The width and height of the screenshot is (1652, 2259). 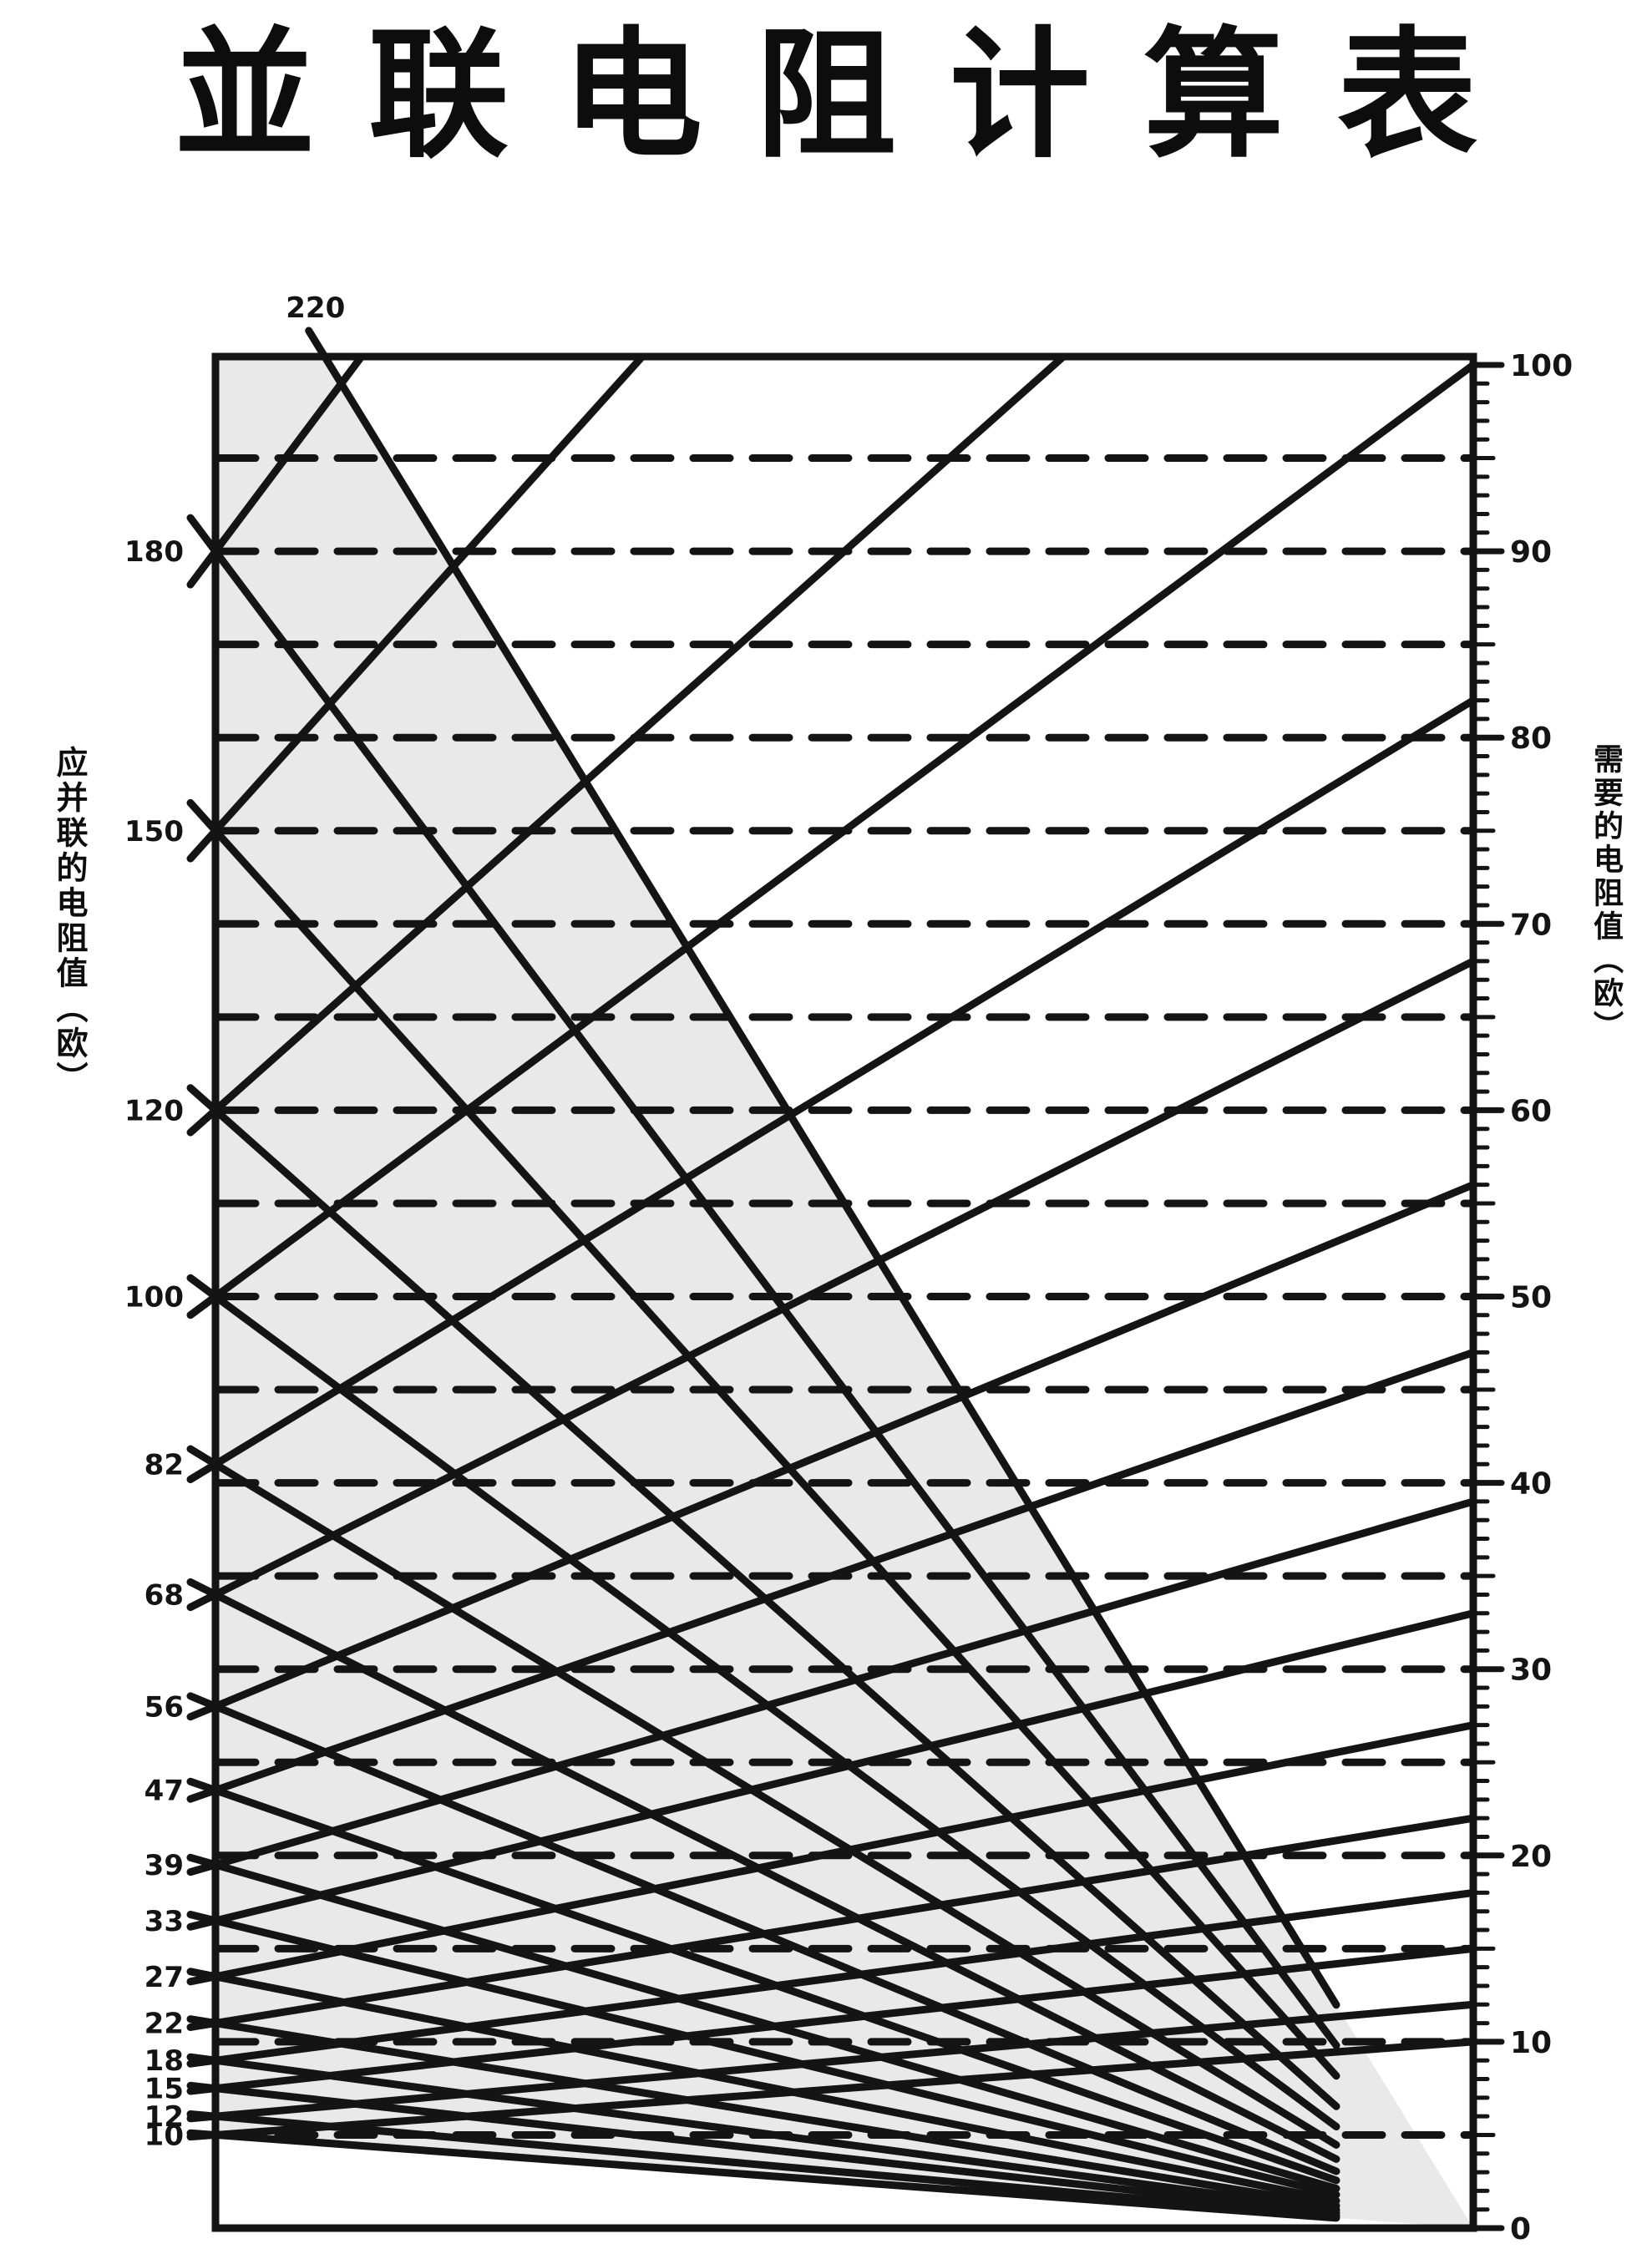 I want to click on right-tick-label-30: 30, so click(x=1531, y=1671).